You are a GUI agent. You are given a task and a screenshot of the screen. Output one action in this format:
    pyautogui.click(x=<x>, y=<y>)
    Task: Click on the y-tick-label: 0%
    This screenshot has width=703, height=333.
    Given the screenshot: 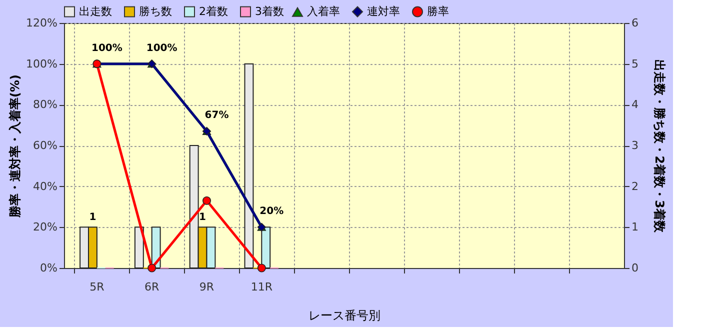 What is the action you would take?
    pyautogui.click(x=49, y=268)
    